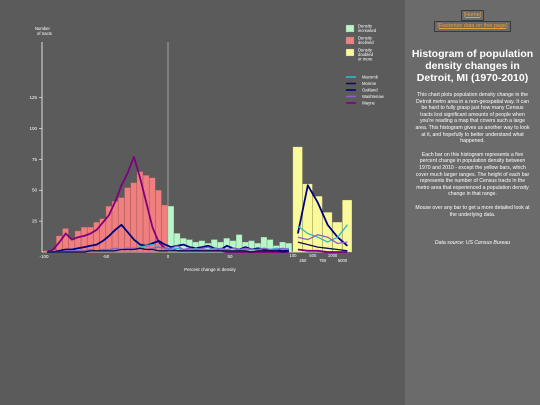  I want to click on y-tick-label: 75, so click(35, 159).